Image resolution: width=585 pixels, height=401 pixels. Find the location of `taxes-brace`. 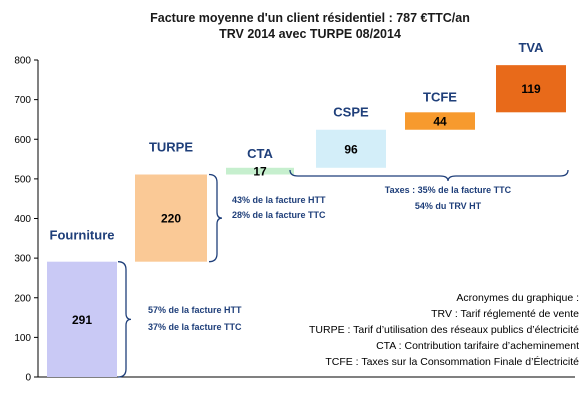

taxes-brace is located at coordinates (429, 175).